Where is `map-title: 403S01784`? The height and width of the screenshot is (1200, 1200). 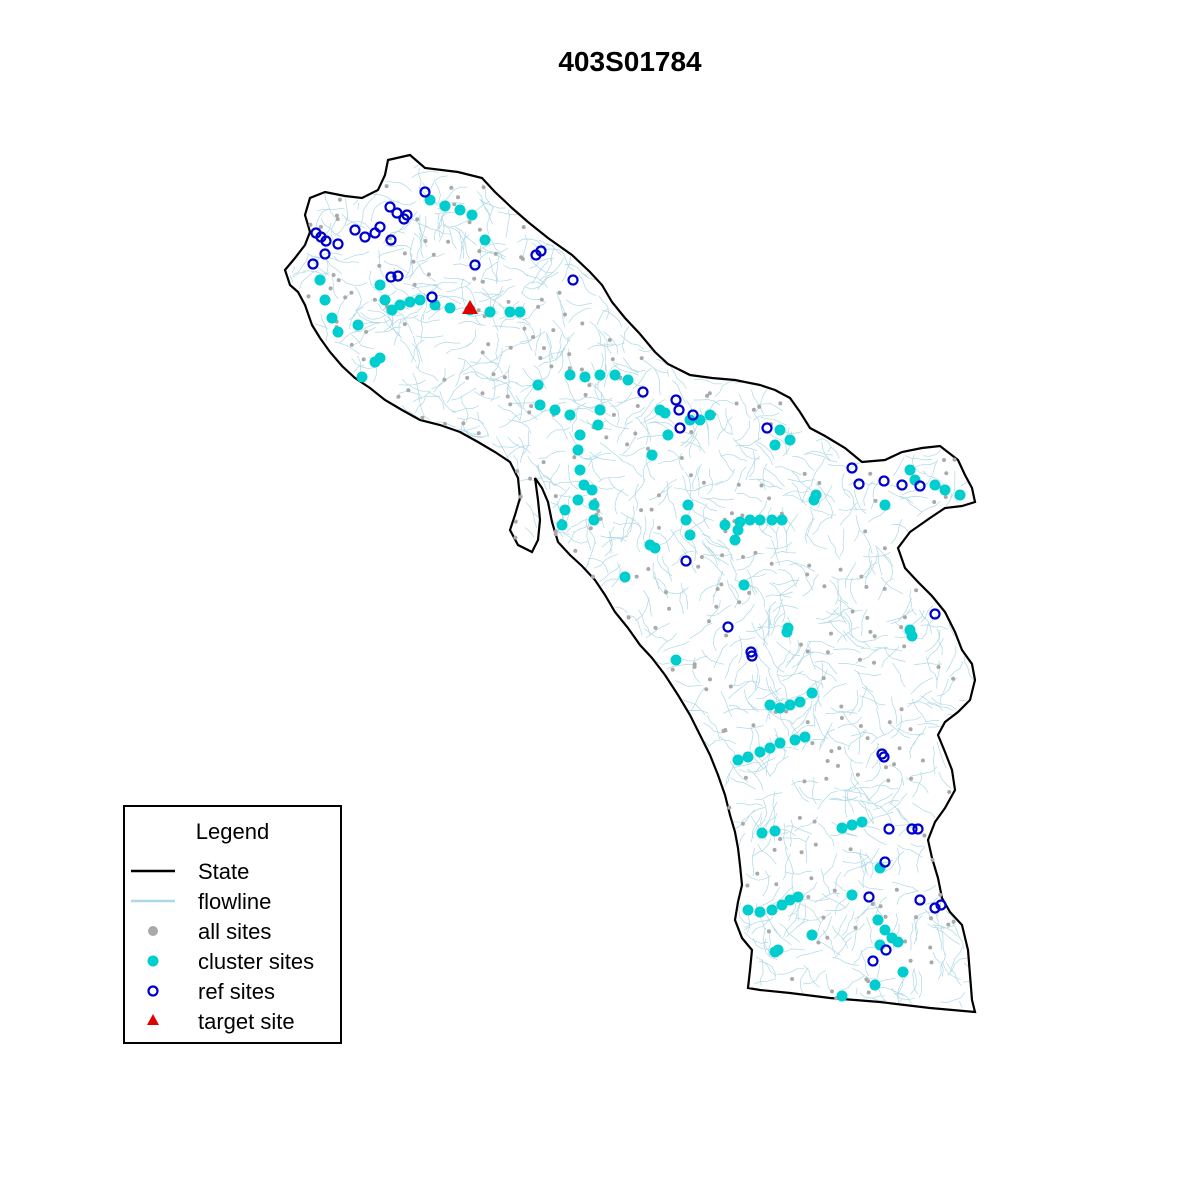 map-title: 403S01784 is located at coordinates (630, 61).